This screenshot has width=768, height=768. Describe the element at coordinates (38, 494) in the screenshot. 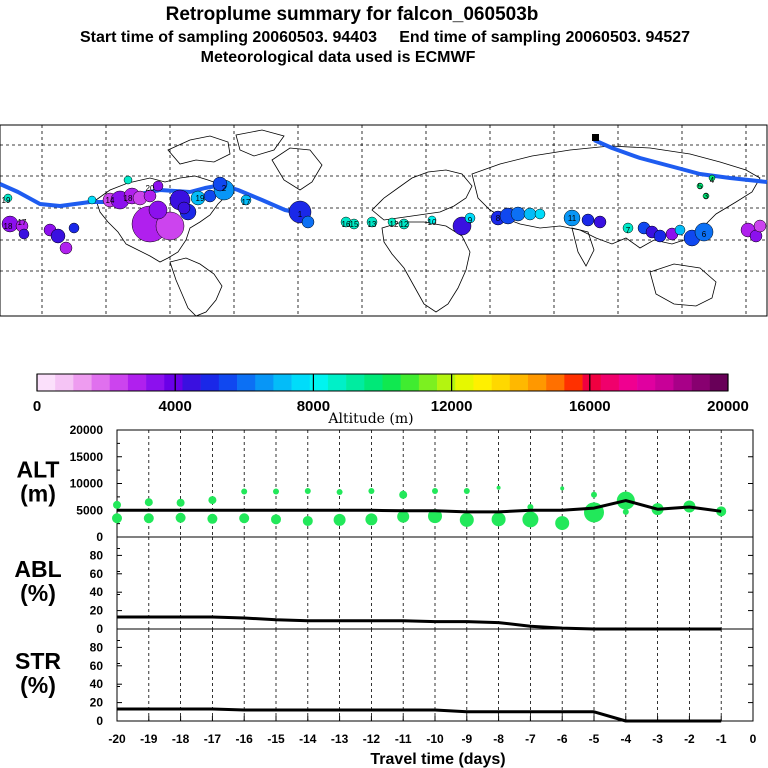

I see `panel-y-label: (m)` at that location.